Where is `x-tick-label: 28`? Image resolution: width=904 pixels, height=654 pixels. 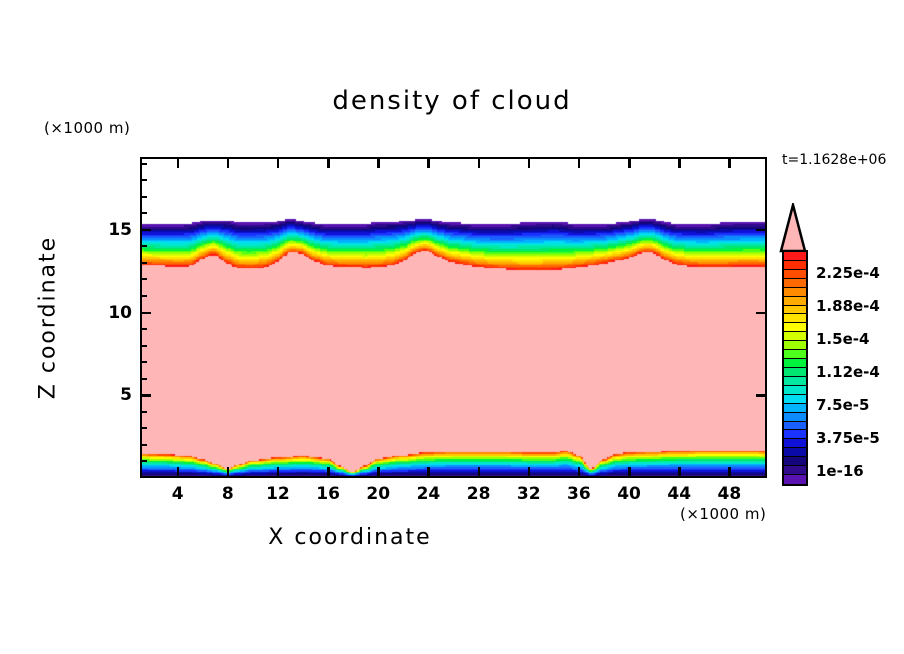
x-tick-label: 28 is located at coordinates (478, 494).